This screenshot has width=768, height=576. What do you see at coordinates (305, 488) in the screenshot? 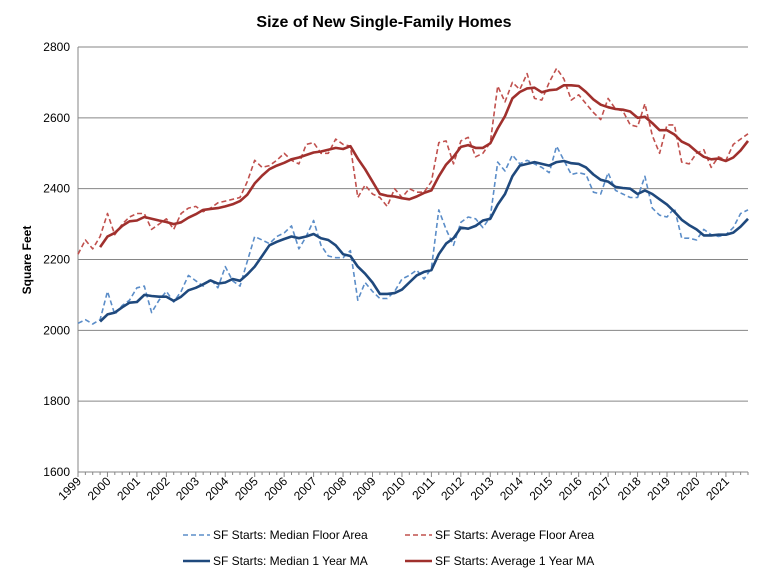
I see `x-tick-label: 2007` at bounding box center [305, 488].